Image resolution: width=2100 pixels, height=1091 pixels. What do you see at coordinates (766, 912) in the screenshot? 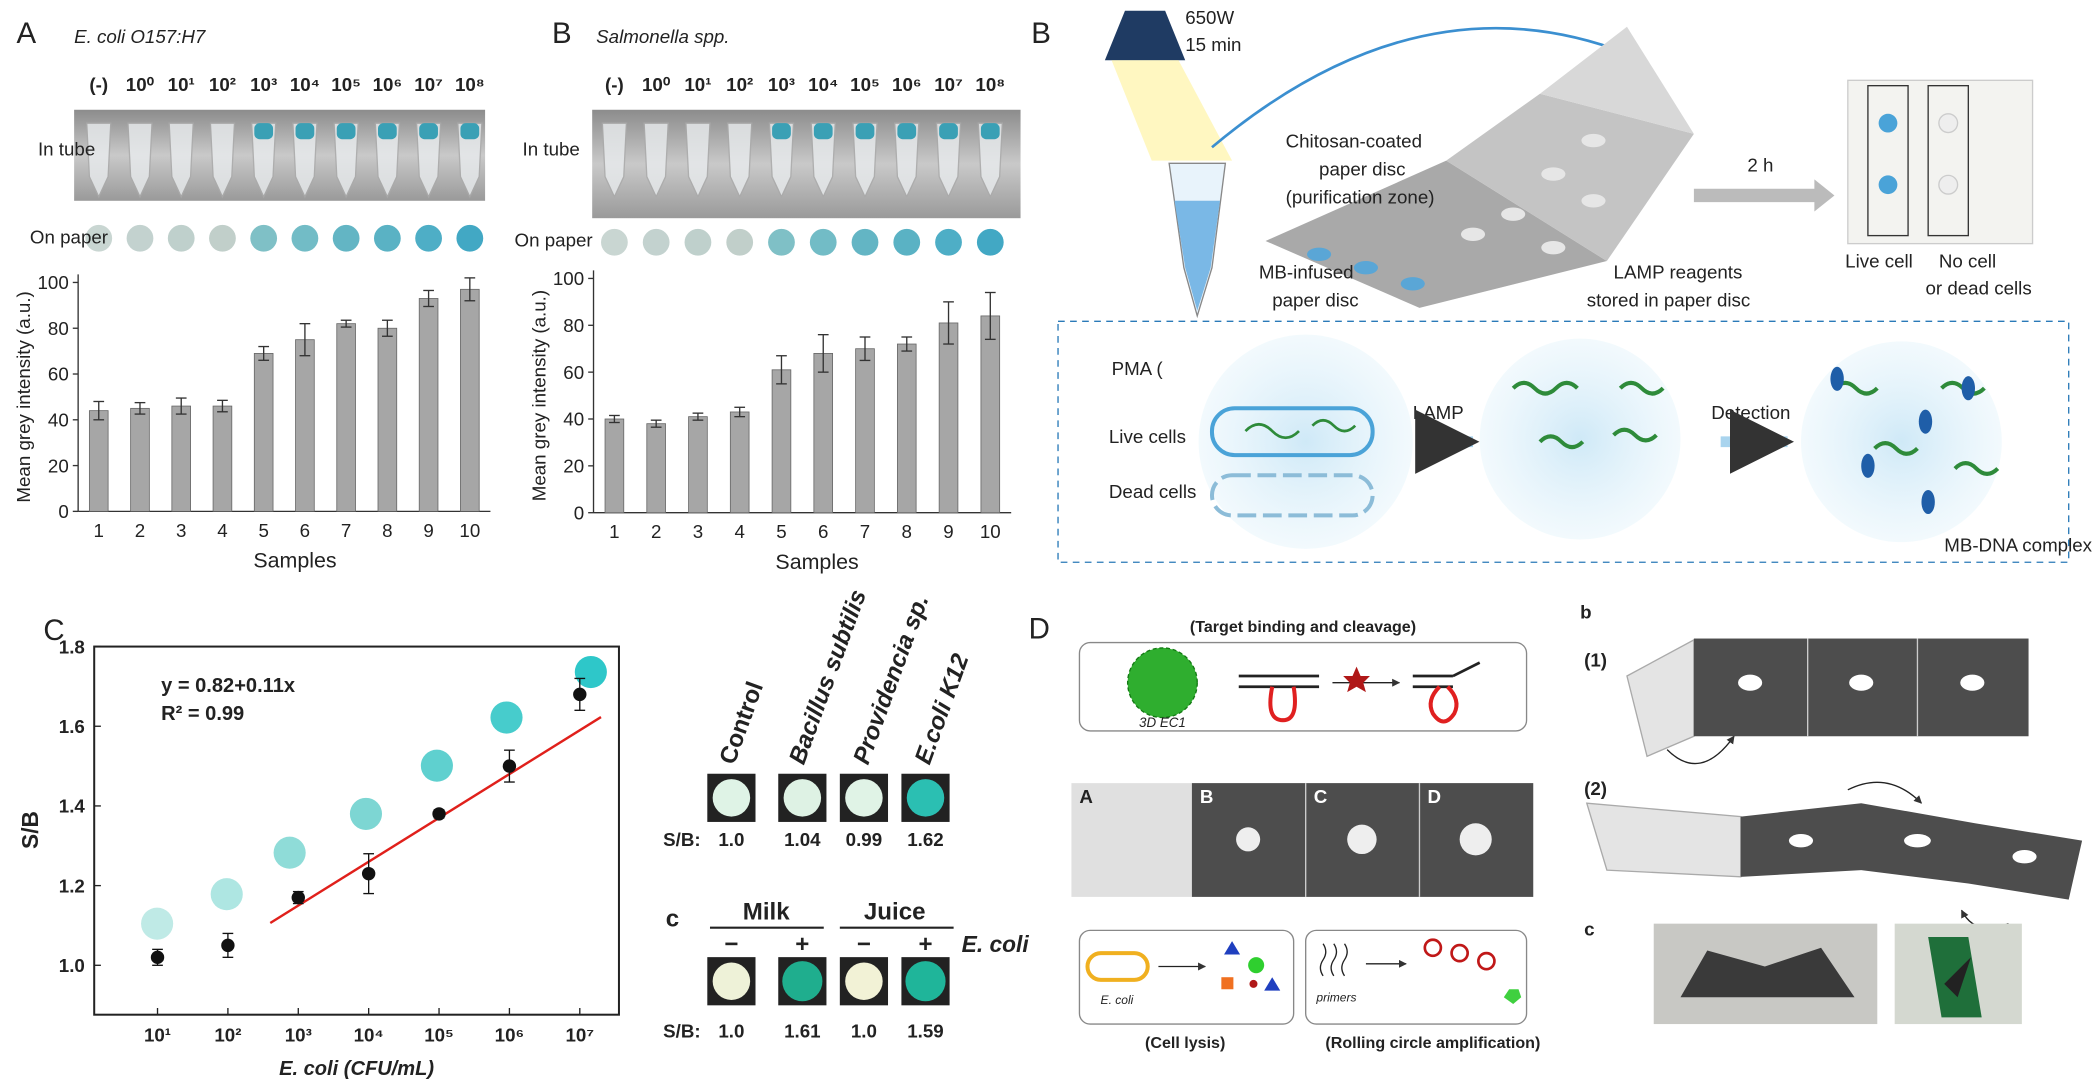
I see `sample: Milk` at bounding box center [766, 912].